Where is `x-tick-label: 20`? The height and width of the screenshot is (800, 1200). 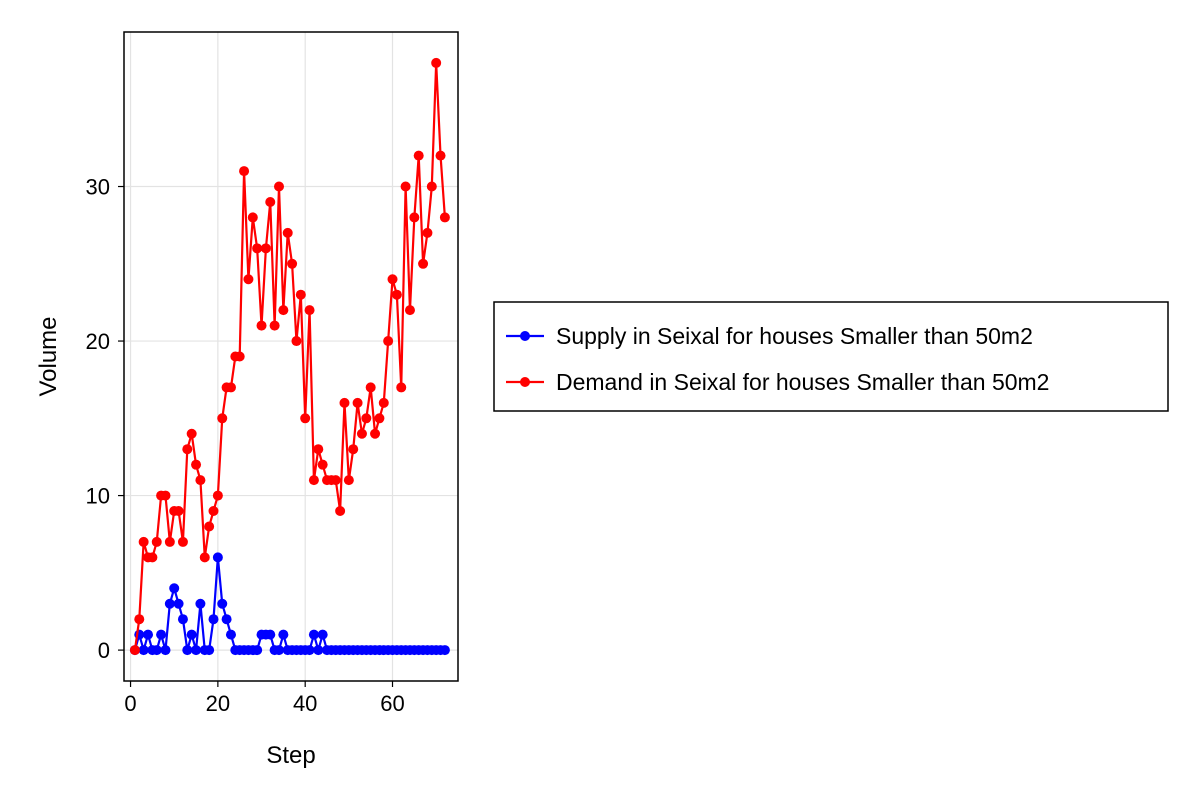
x-tick-label: 20 is located at coordinates (218, 703).